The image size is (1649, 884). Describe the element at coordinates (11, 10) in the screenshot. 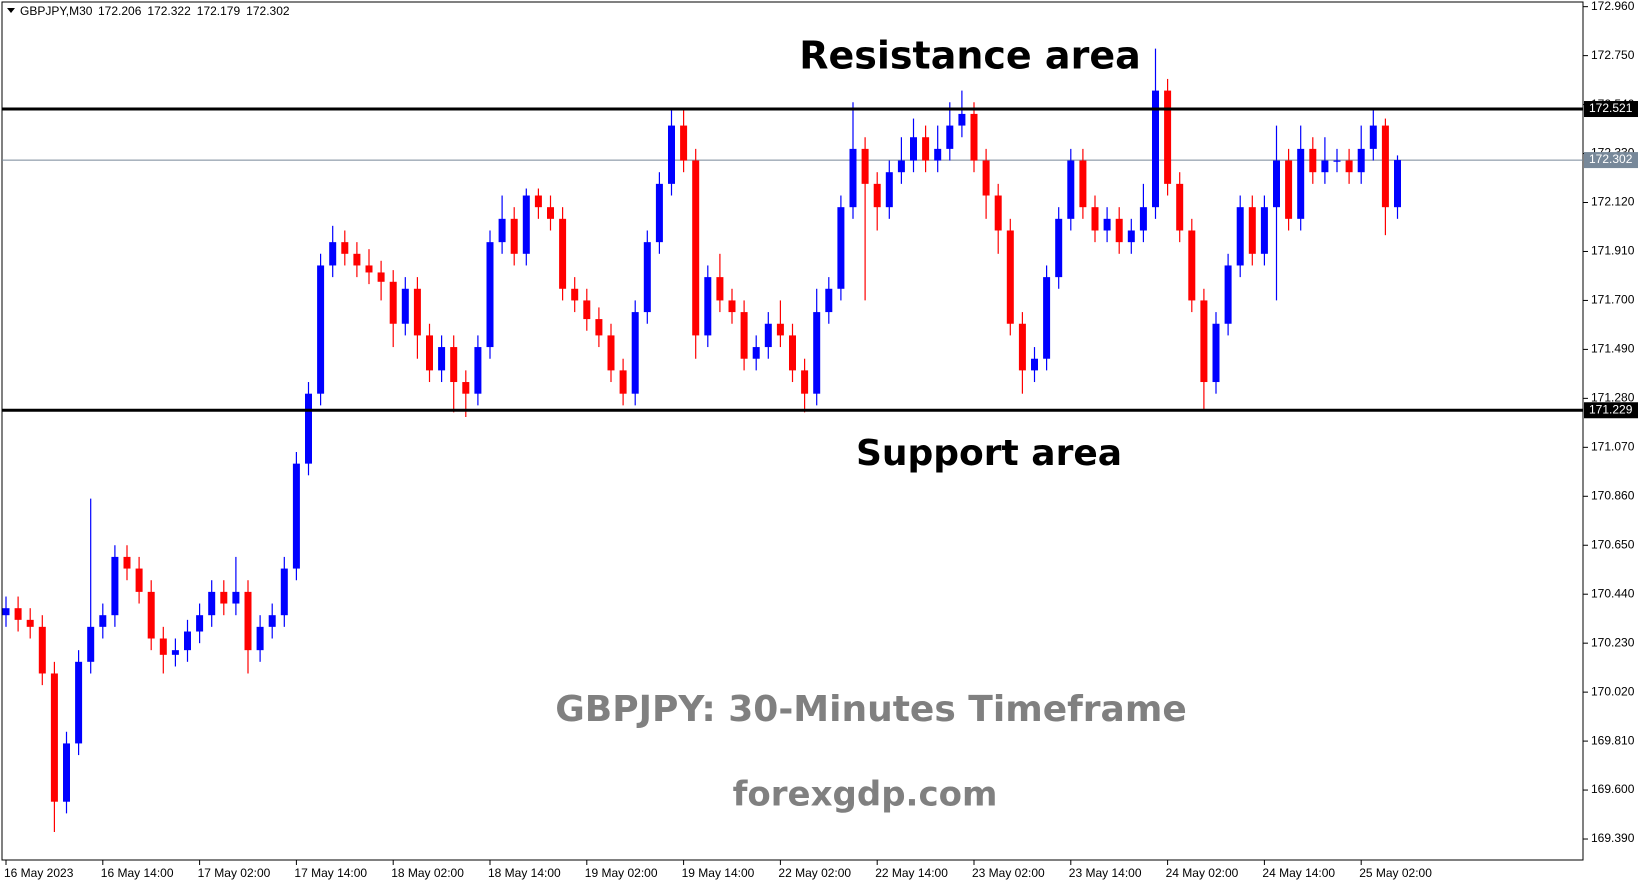

I see `menu-triangle` at that location.